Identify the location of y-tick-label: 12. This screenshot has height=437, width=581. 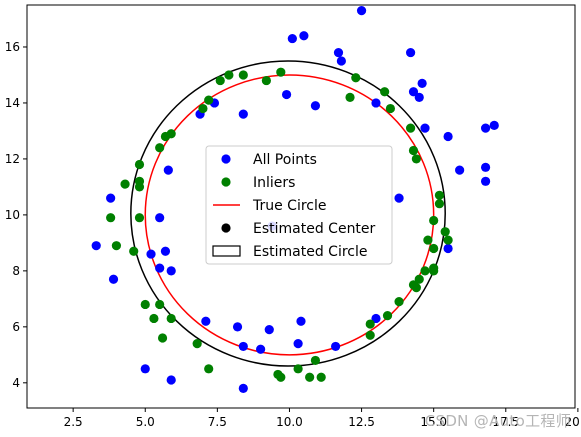
(12, 159).